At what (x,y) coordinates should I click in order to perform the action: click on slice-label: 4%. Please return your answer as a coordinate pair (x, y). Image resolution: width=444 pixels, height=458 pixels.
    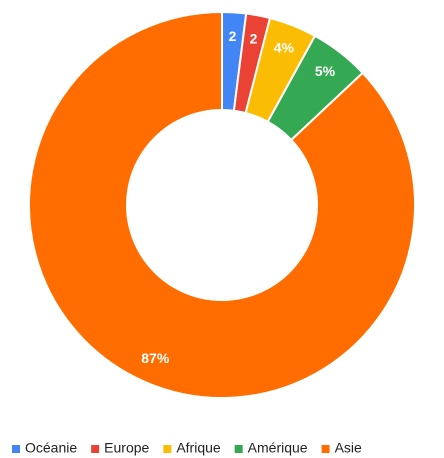
    Looking at the image, I should click on (284, 48).